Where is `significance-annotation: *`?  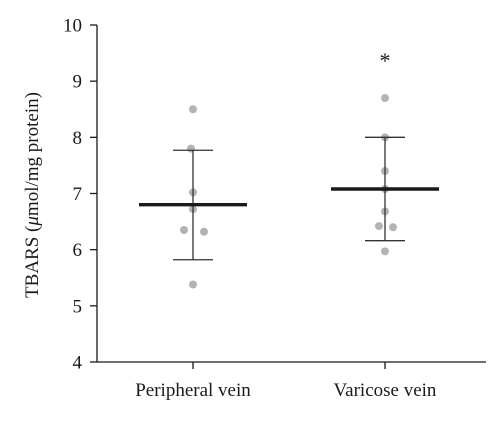
significance-annotation: * is located at coordinates (385, 60).